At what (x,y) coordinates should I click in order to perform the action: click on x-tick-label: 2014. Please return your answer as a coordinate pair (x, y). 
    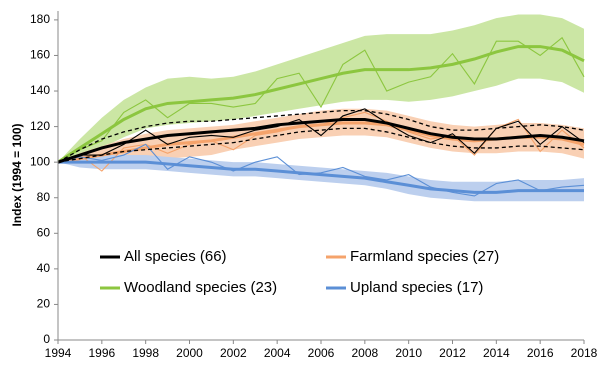
    Looking at the image, I should click on (496, 353).